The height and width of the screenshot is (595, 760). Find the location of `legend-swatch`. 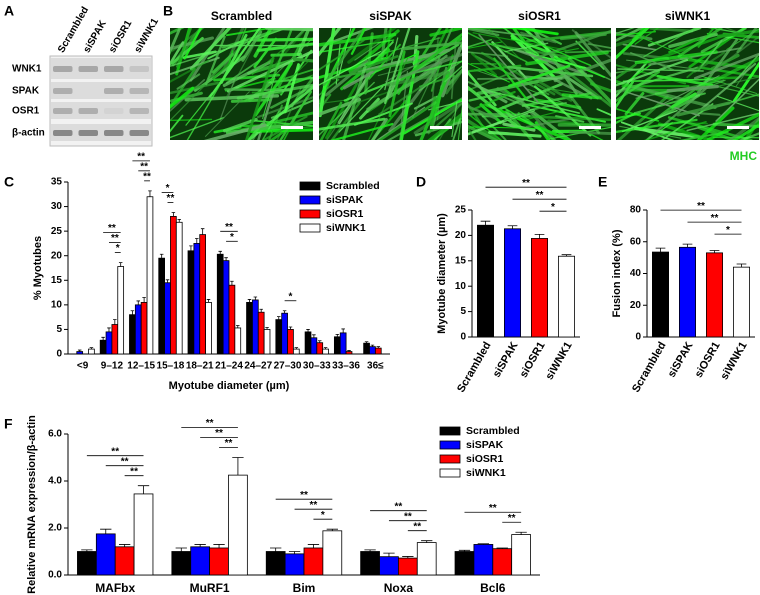

legend-swatch is located at coordinates (310, 200).